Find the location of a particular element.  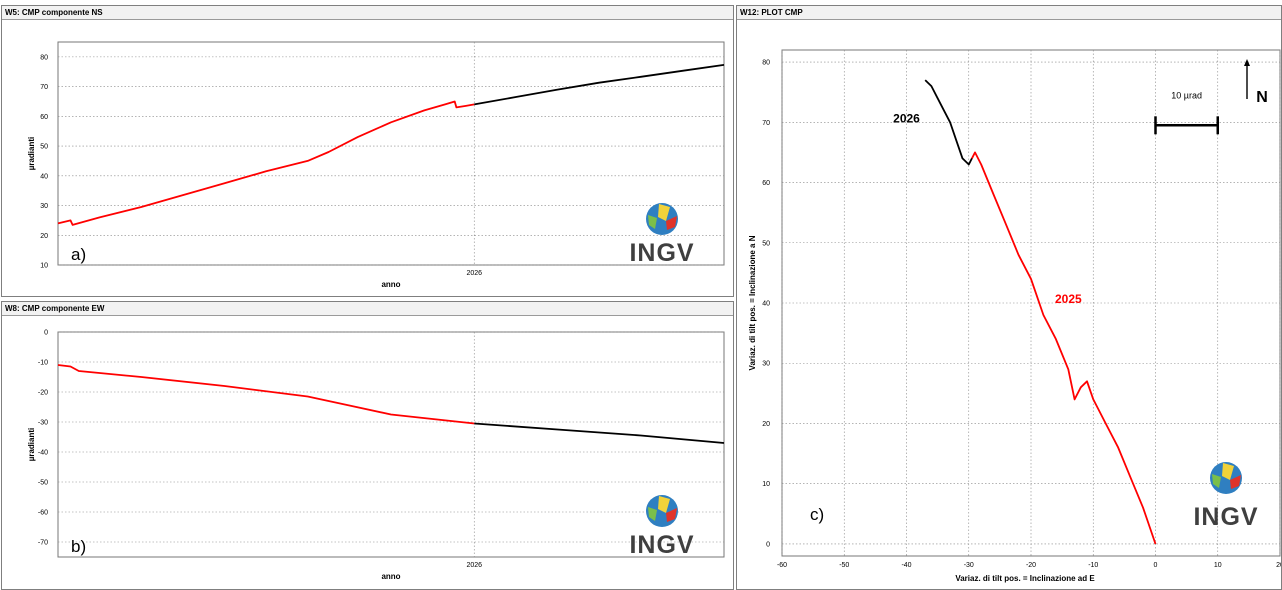

plot-xtick-label: -30 is located at coordinates (969, 565).